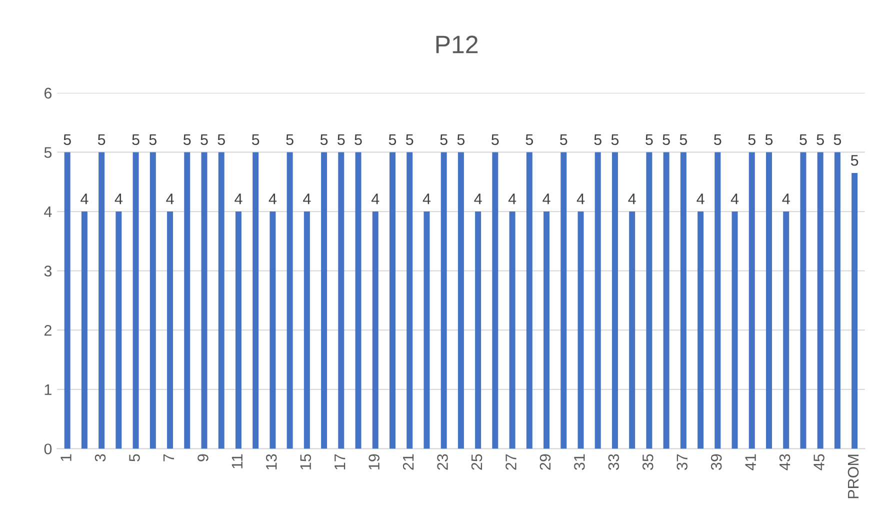  What do you see at coordinates (476, 462) in the screenshot?
I see `x-tick-label: 25` at bounding box center [476, 462].